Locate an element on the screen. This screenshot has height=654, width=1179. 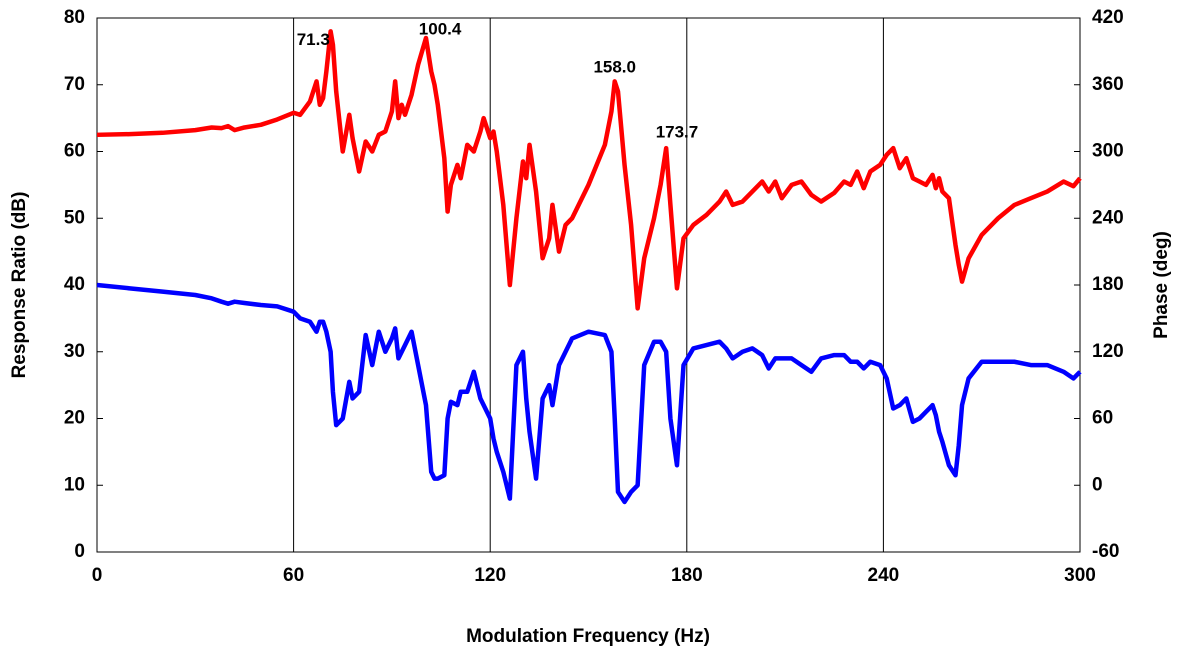
y2-axis-title: Phase (deg) is located at coordinates (1161, 285).